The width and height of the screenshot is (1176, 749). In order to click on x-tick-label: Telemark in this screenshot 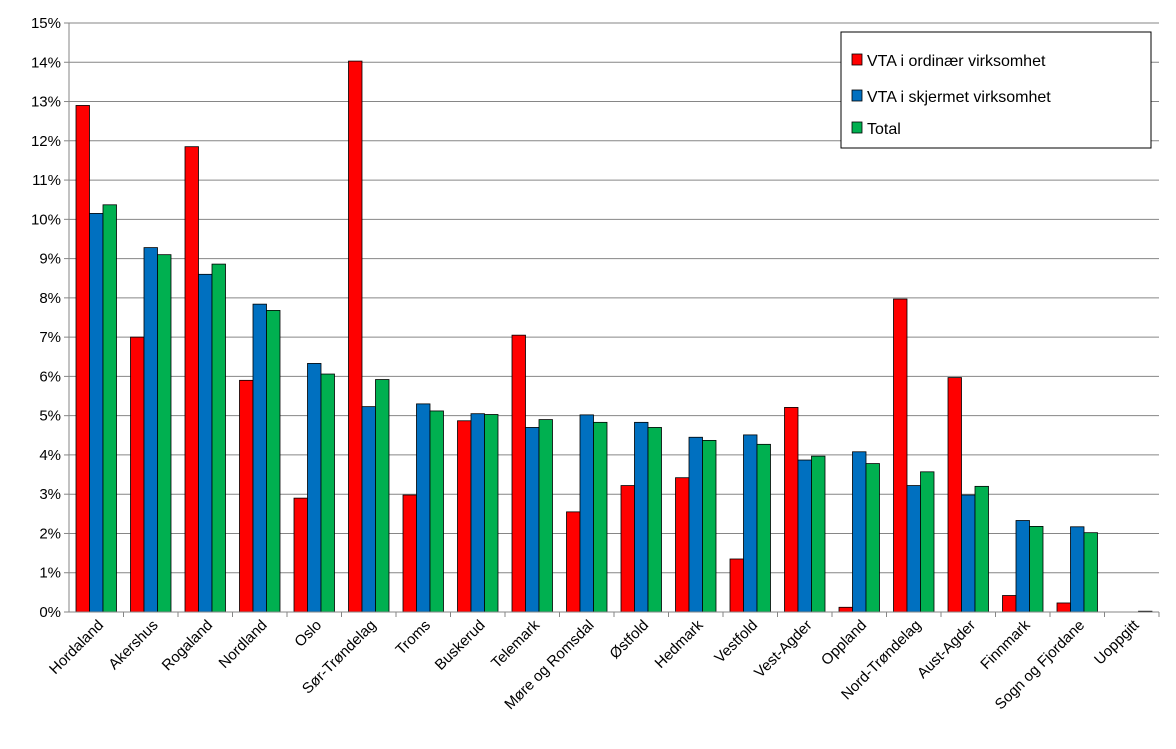, I will do `click(515, 643)`.